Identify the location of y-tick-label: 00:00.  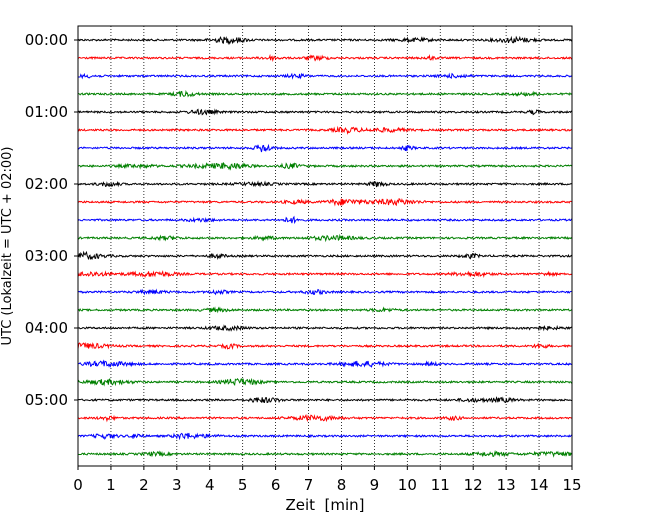
(46, 40).